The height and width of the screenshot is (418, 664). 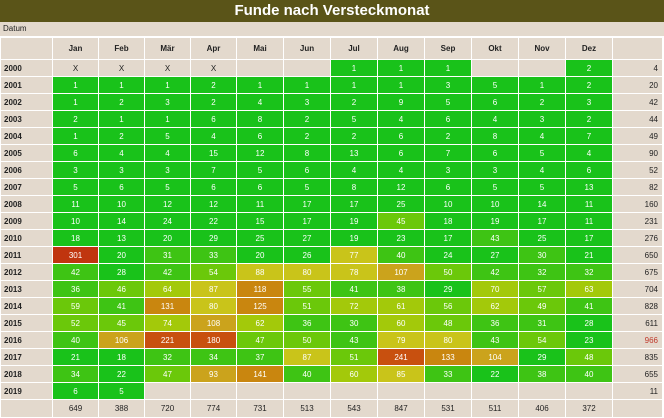 I want to click on heat-cell: 180, so click(x=213, y=340).